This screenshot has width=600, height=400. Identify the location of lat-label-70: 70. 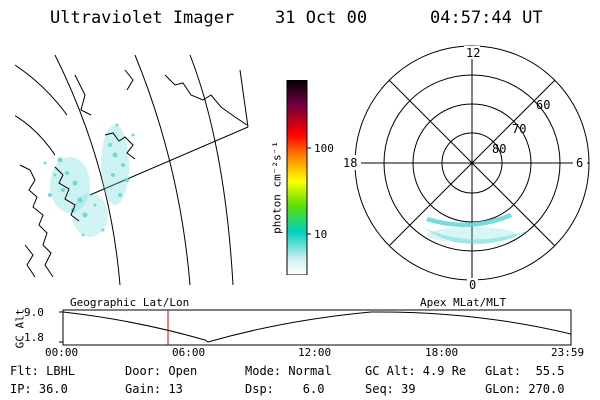
(519, 129).